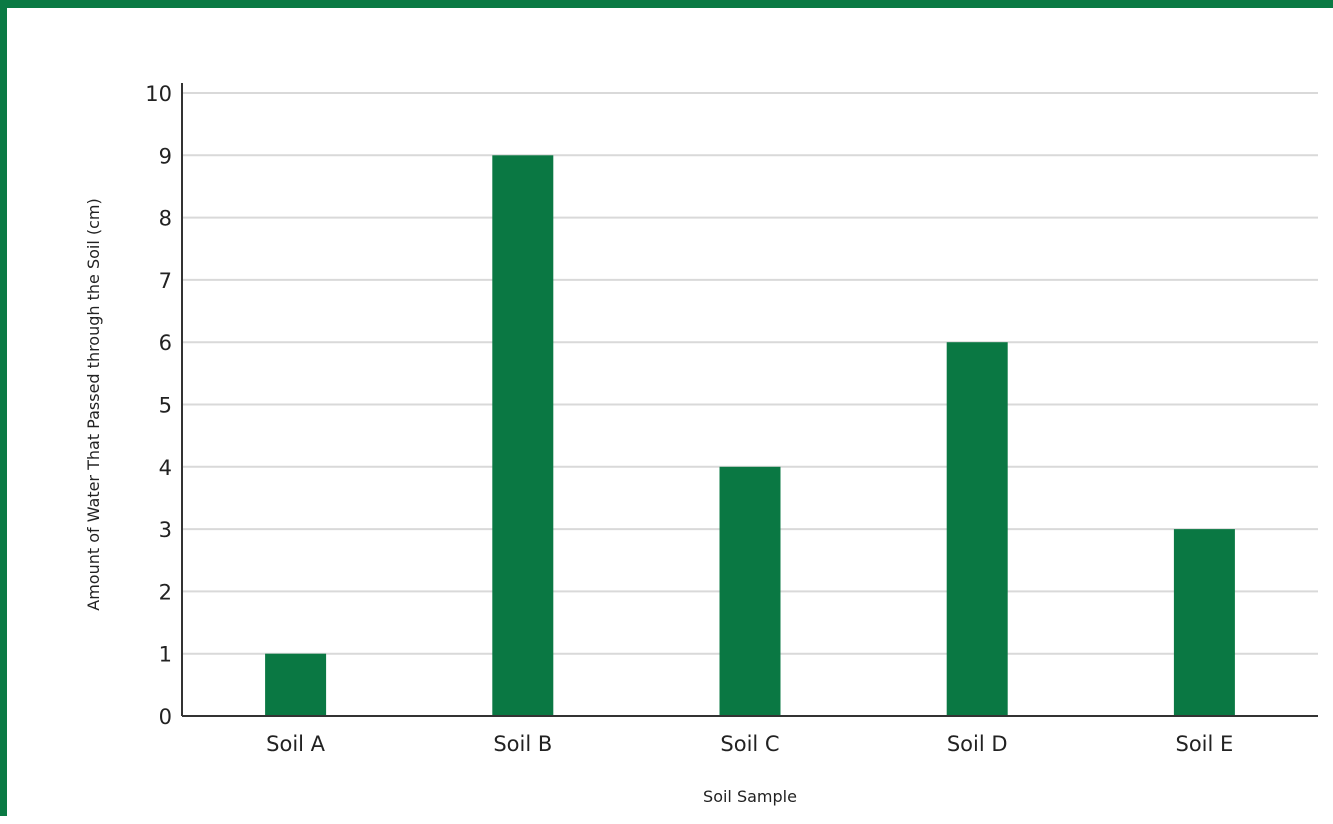 The image size is (1333, 824). I want to click on y-tick-label: 5, so click(165, 406).